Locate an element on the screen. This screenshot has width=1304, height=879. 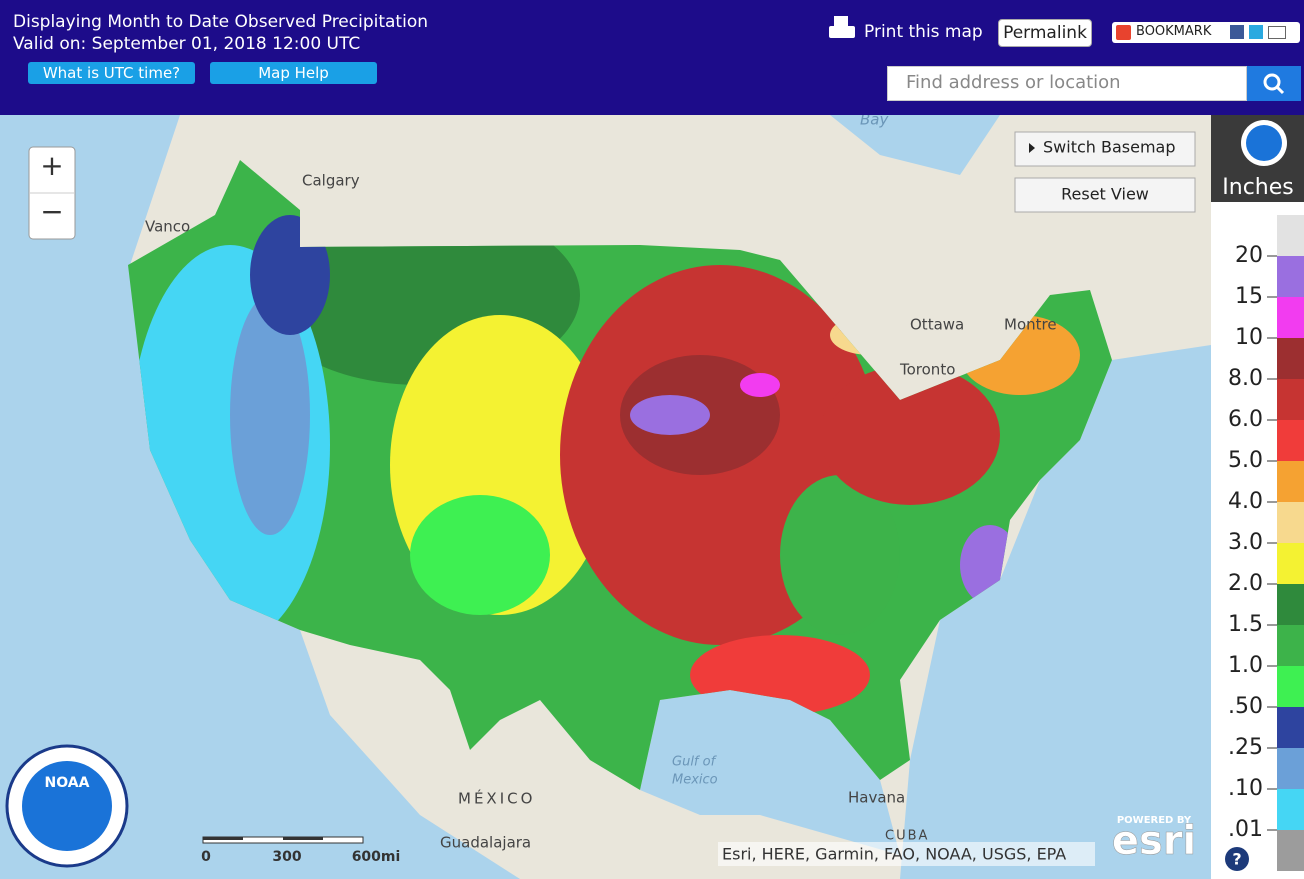
esri-powered: POWERED BY is located at coordinates (1154, 820).